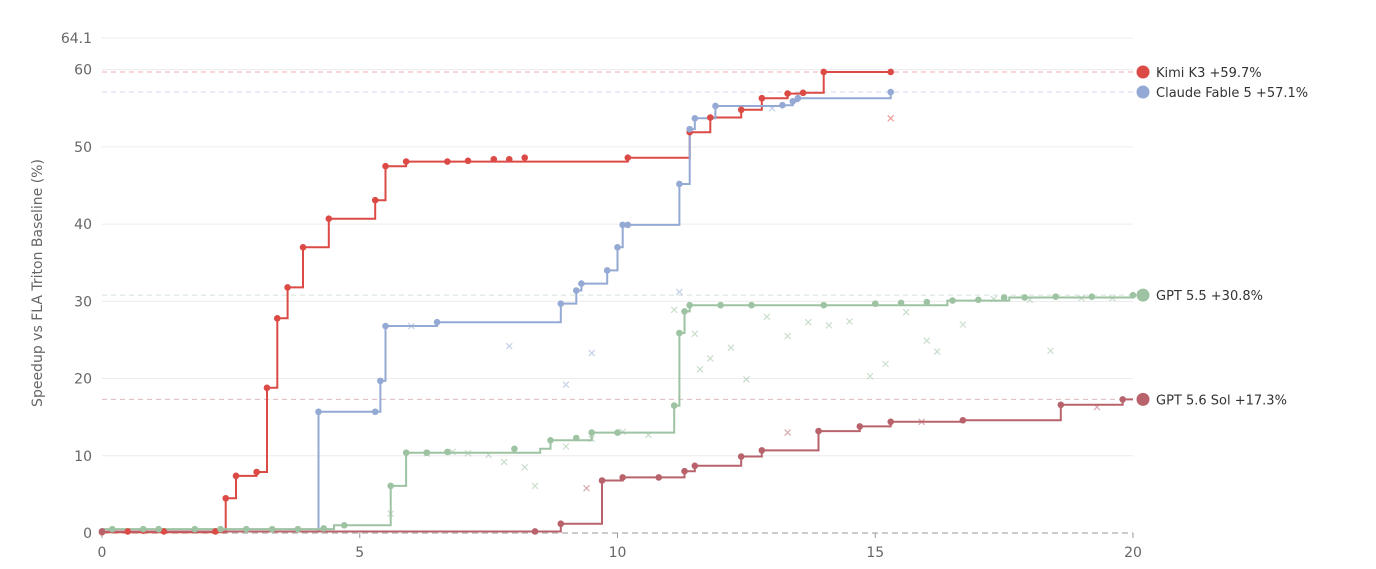 This screenshot has height=569, width=1376. I want to click on y-tick-label: 60, so click(83, 71).